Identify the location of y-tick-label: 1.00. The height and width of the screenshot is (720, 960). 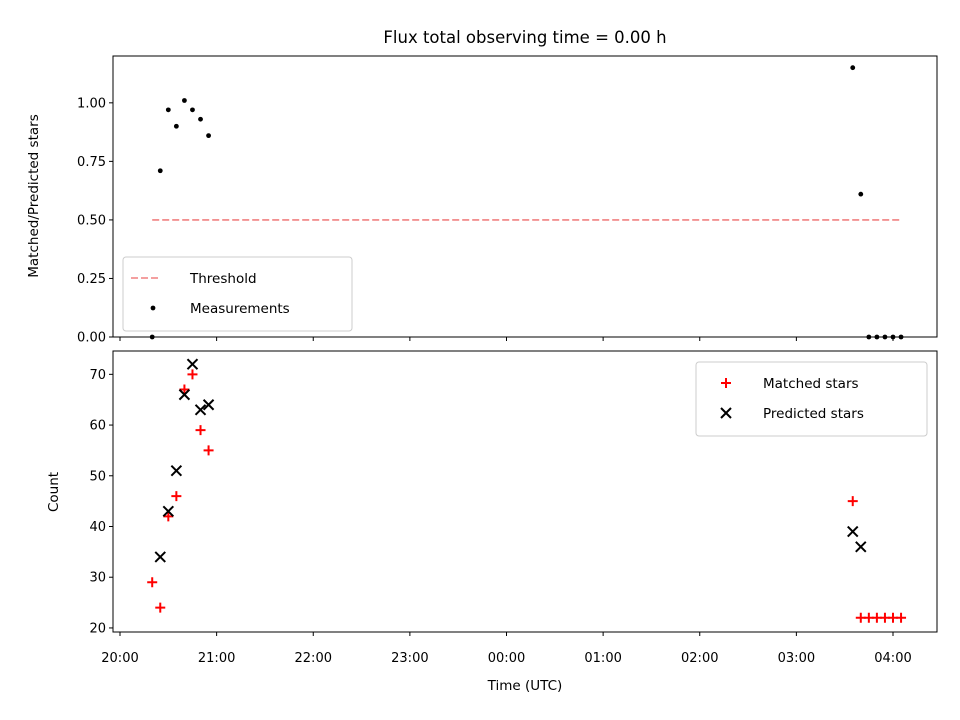
(91, 103).